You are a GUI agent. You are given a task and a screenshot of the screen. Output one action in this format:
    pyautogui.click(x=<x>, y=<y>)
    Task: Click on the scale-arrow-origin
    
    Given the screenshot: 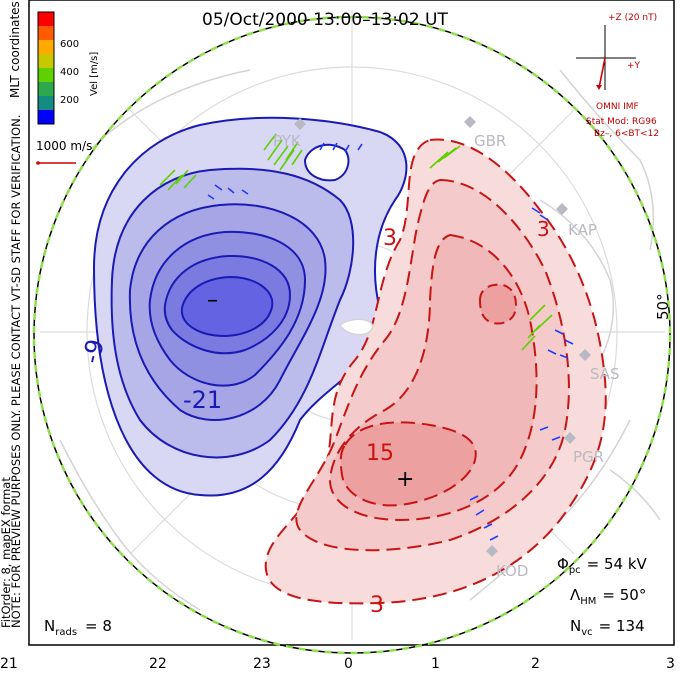 What is the action you would take?
    pyautogui.click(x=38, y=163)
    